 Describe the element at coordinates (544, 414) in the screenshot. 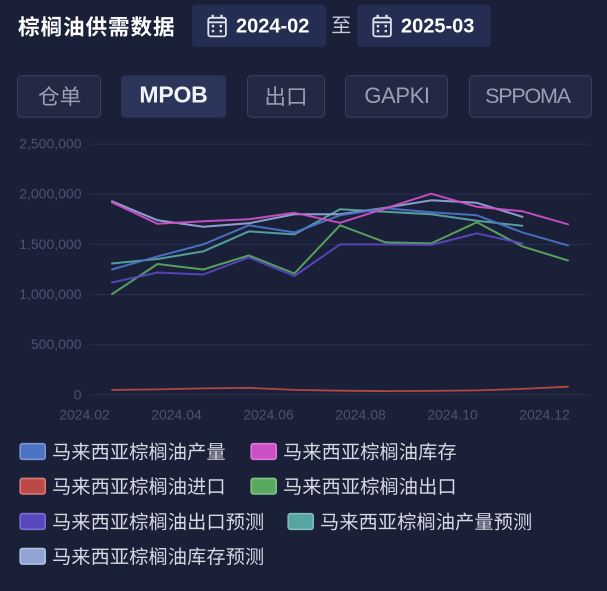

I see `svg-text: 2024.12` at that location.